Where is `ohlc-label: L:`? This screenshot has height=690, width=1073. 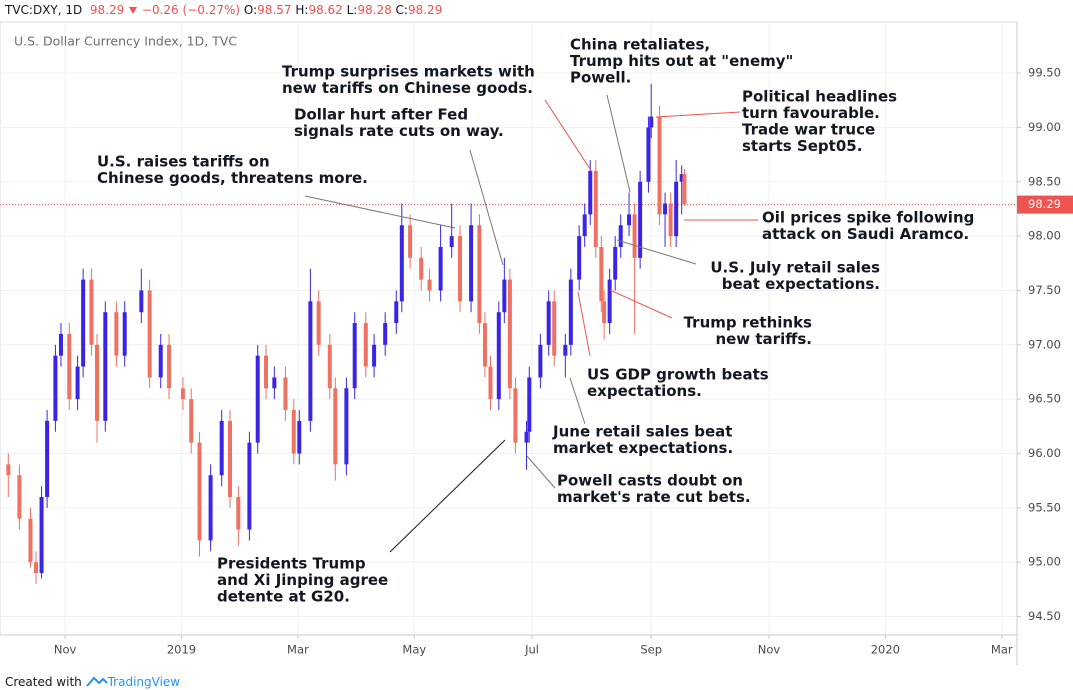 ohlc-label: L: is located at coordinates (352, 10).